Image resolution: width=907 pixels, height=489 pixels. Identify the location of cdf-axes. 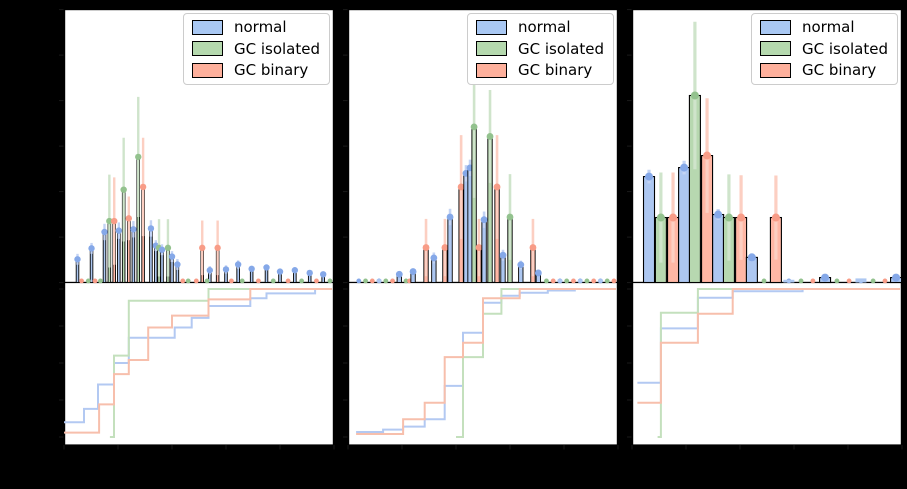
(767, 363).